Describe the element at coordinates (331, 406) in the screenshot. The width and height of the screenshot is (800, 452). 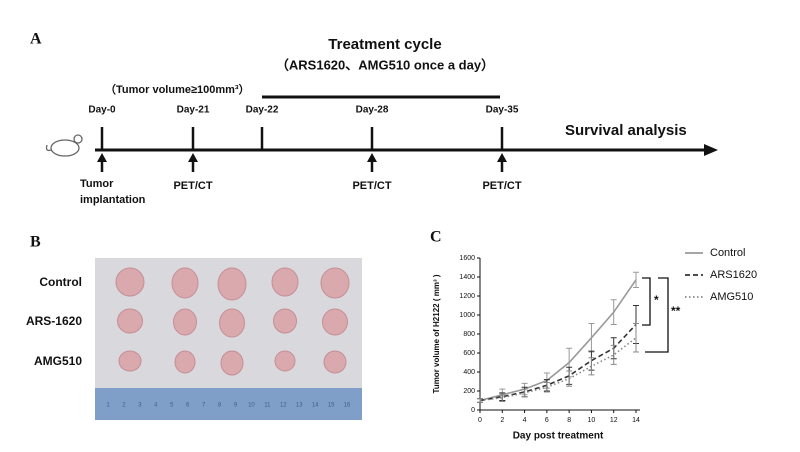
I see `ruler-number: 15` at that location.